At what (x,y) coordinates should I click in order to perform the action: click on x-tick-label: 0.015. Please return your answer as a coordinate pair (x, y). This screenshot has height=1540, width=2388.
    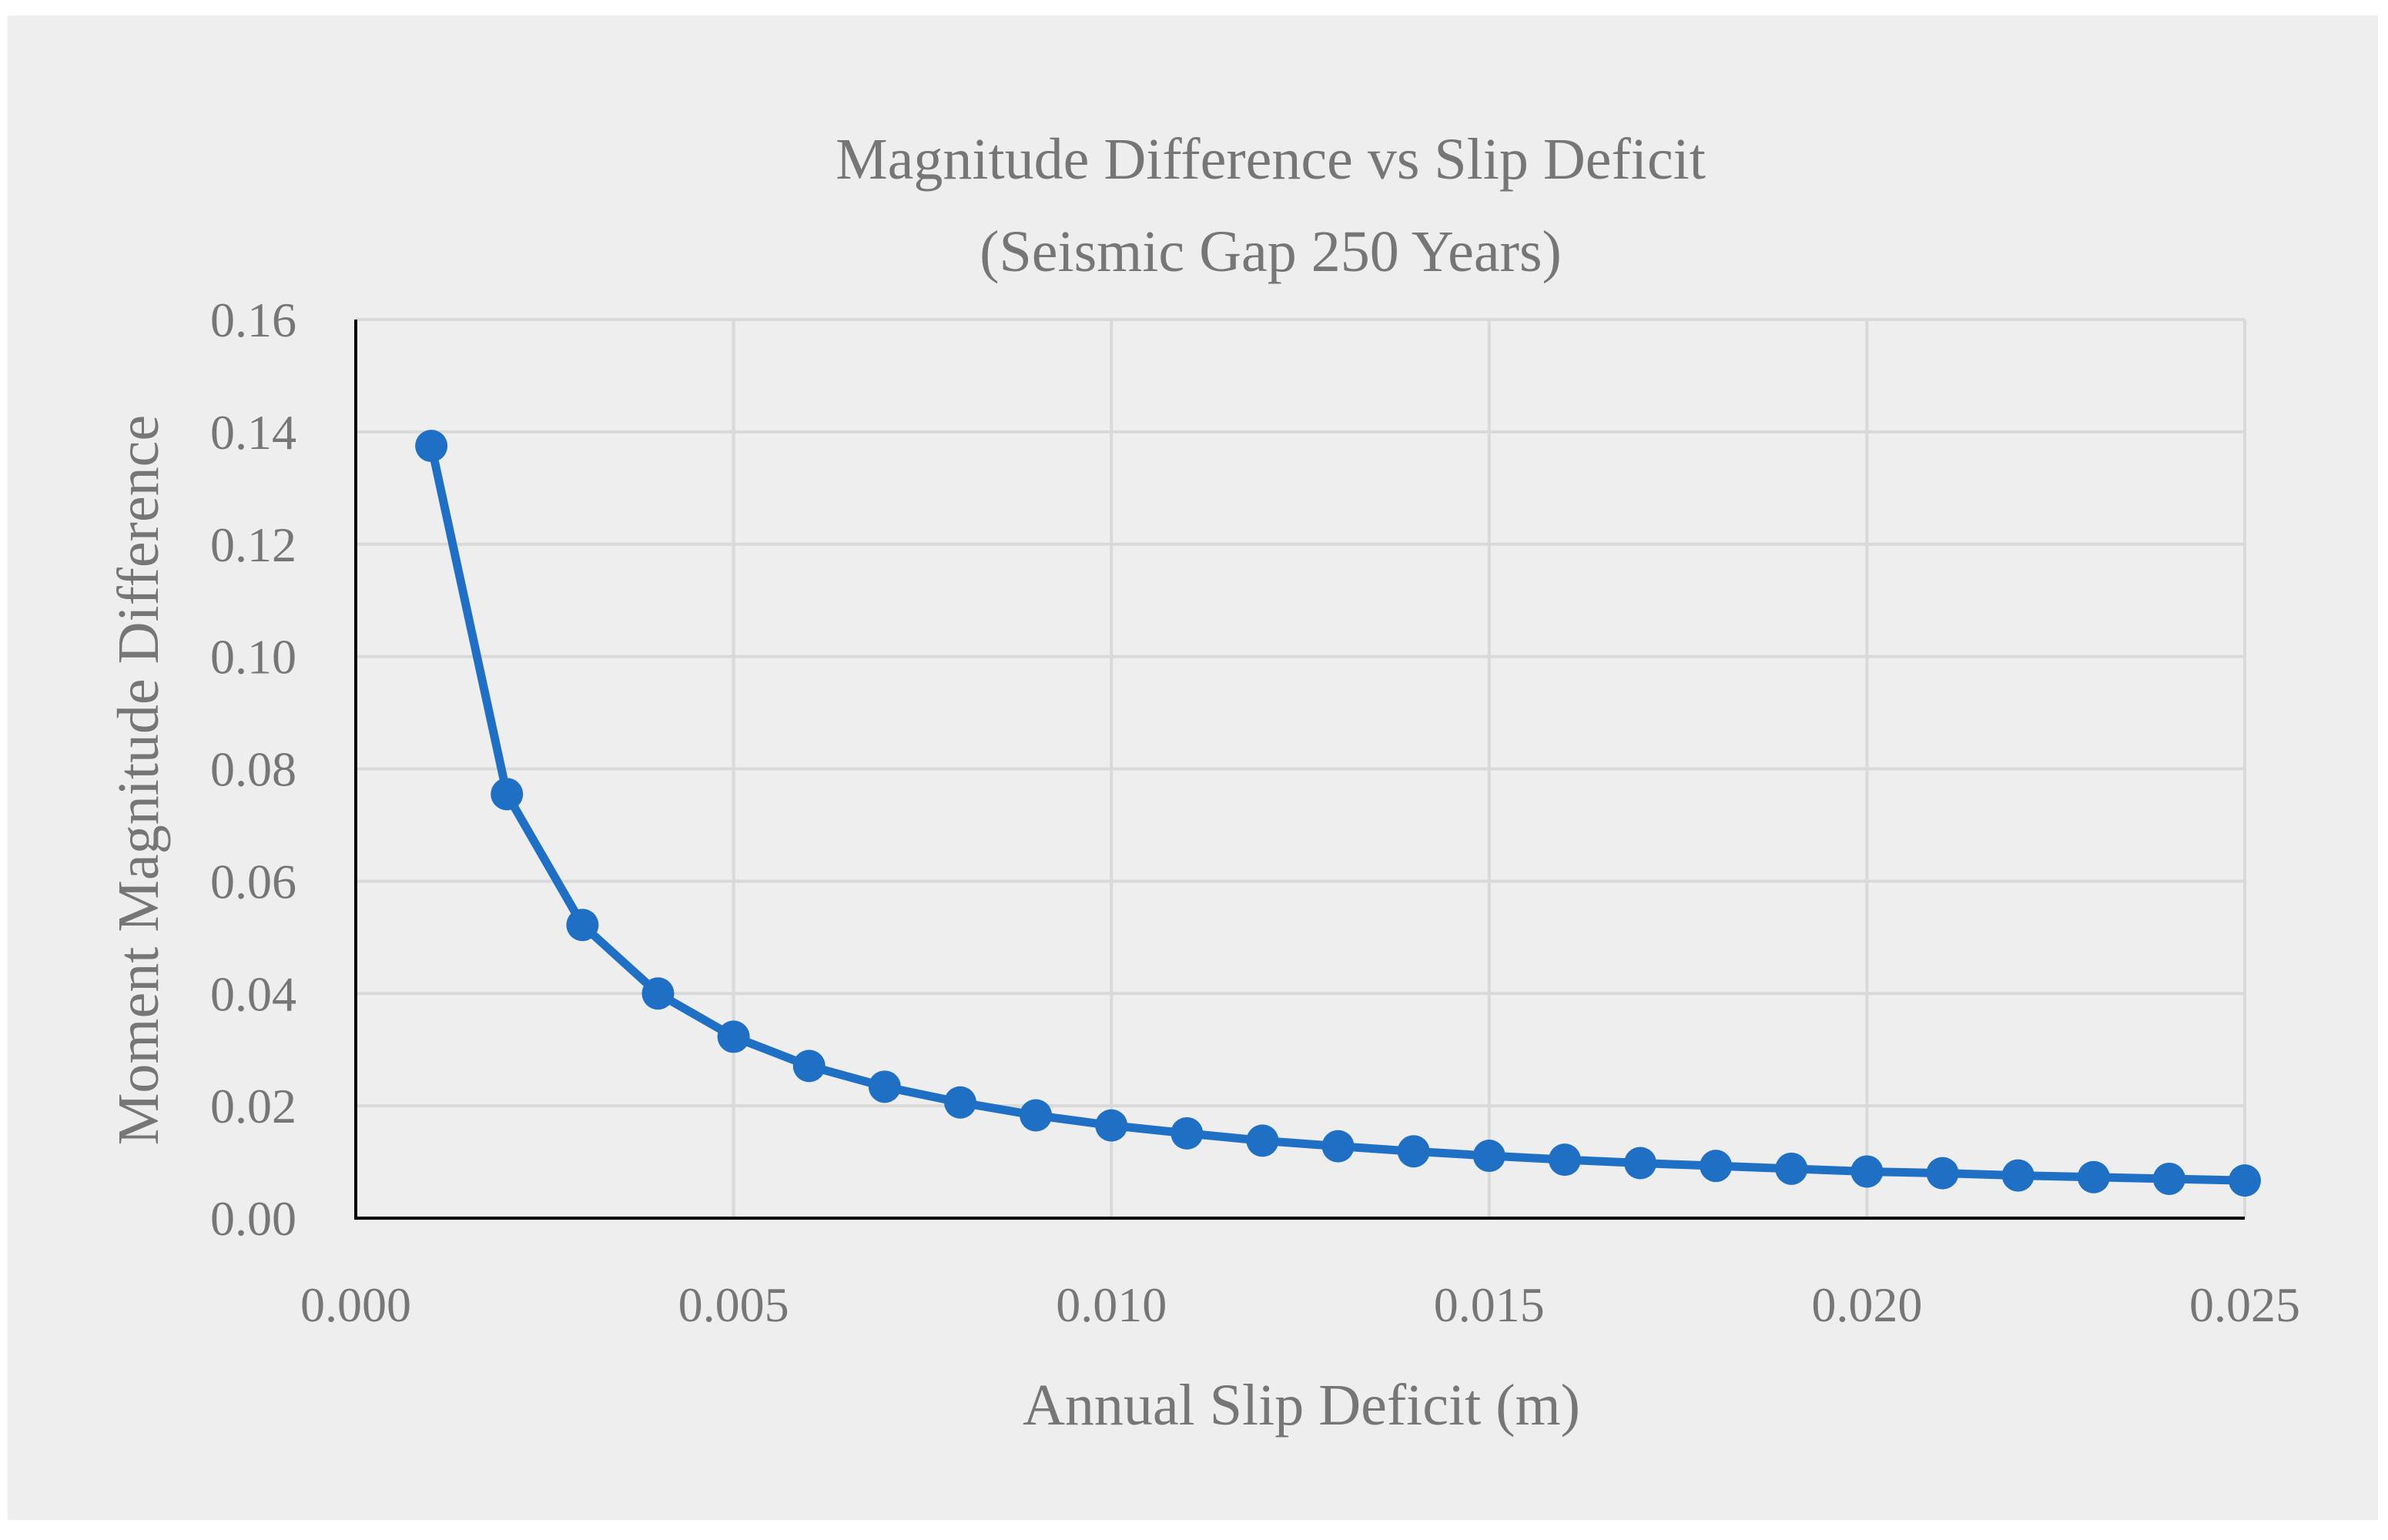
    Looking at the image, I should click on (1489, 1304).